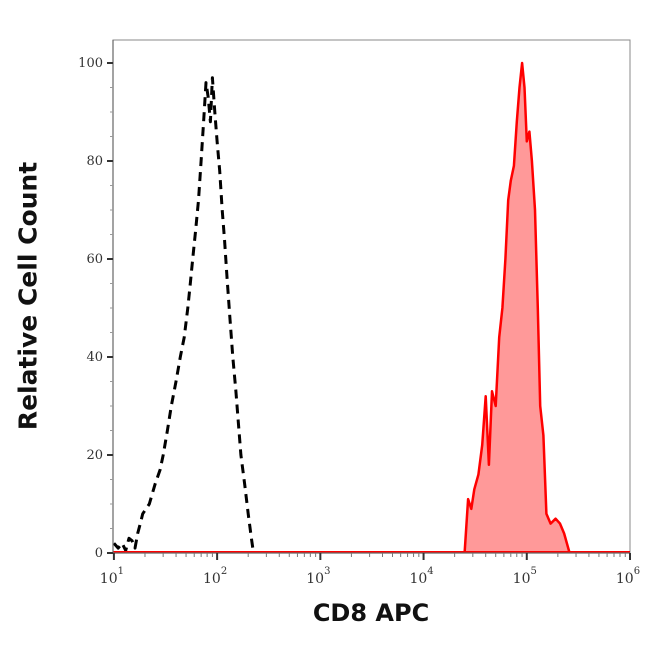  I want to click on y-tick-label: 0, so click(99, 553).